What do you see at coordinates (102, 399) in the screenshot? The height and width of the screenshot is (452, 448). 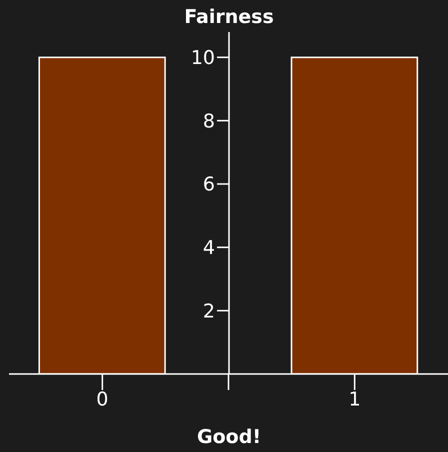 I see `x-tick-label: 0` at bounding box center [102, 399].